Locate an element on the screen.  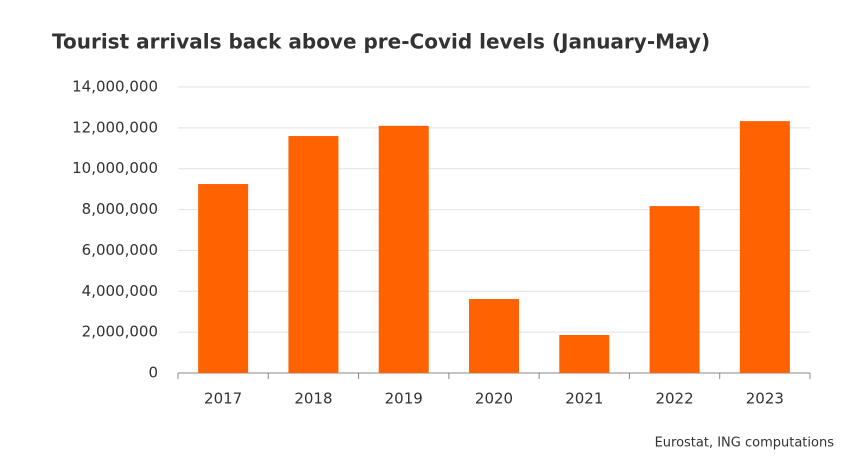
x-tick-label: 2019 is located at coordinates (404, 399).